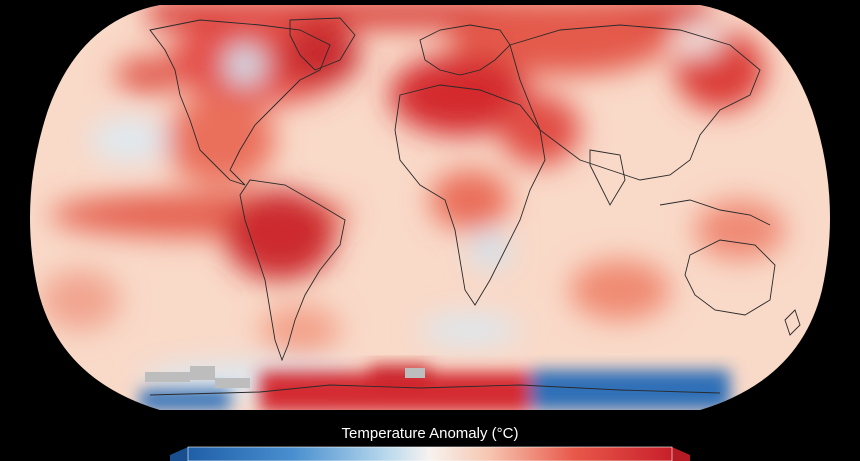 This screenshot has width=860, height=461. I want to click on legend-title: Temperature Anomaly (°C), so click(430, 433).